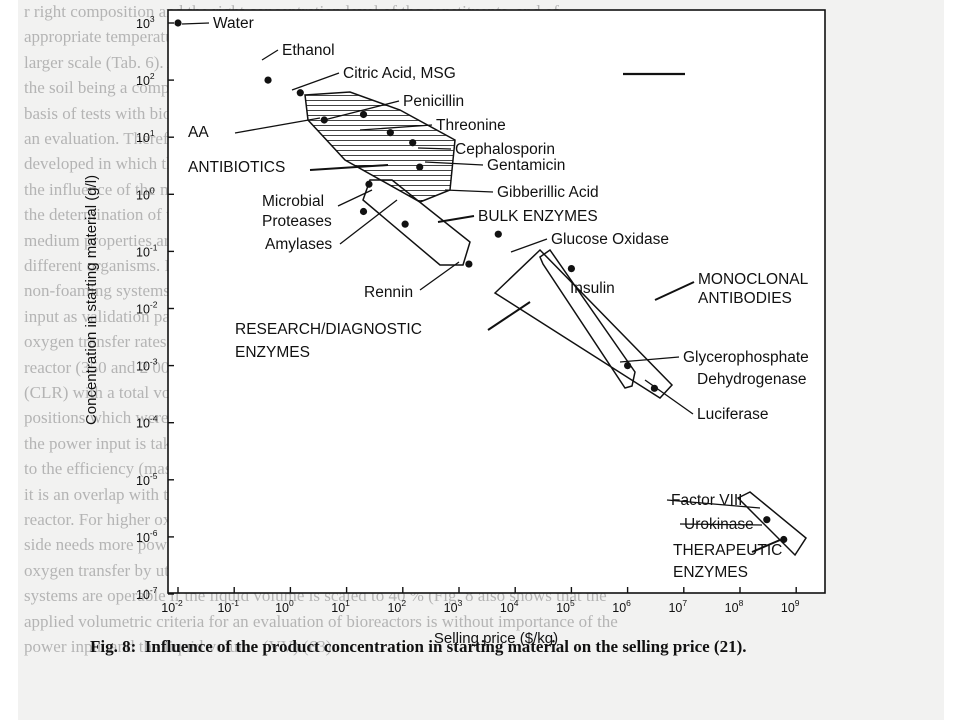 This screenshot has height=720, width=960. Describe the element at coordinates (471, 125) in the screenshot. I see `point-label: Threonine` at that location.